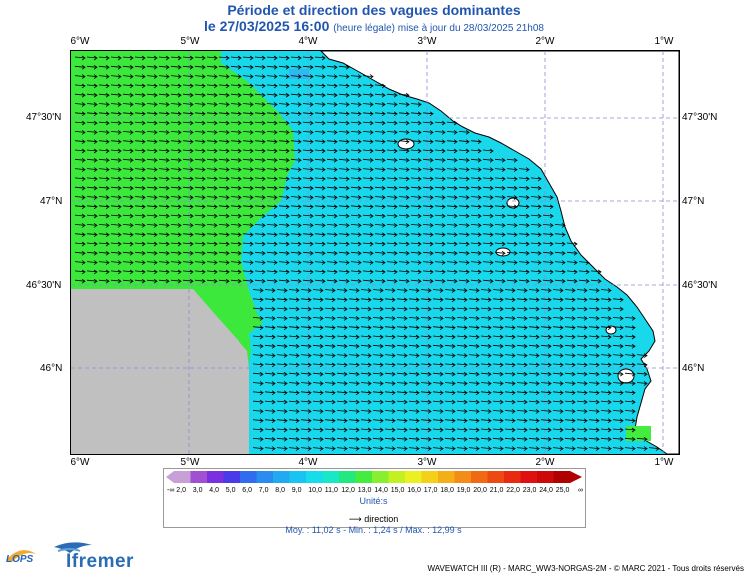 The height and width of the screenshot is (576, 748). Describe the element at coordinates (381, 519) in the screenshot. I see `direction-label: direction` at that location.